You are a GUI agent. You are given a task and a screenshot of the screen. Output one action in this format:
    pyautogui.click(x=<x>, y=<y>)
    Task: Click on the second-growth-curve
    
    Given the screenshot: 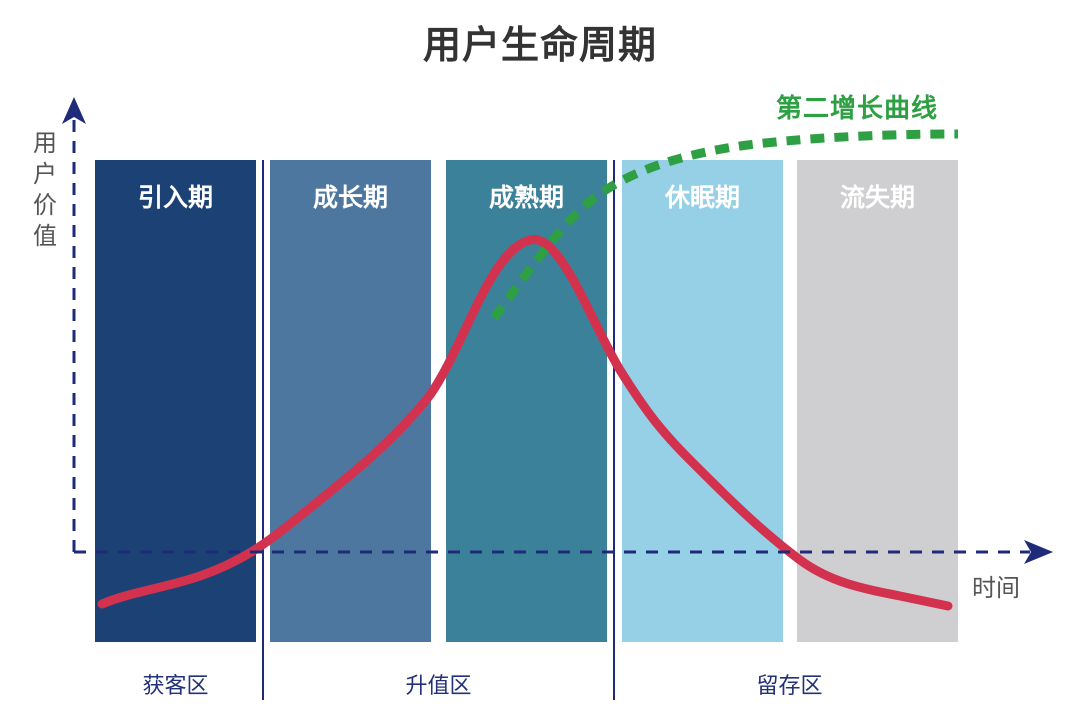 What is the action you would take?
    pyautogui.click(x=724, y=225)
    